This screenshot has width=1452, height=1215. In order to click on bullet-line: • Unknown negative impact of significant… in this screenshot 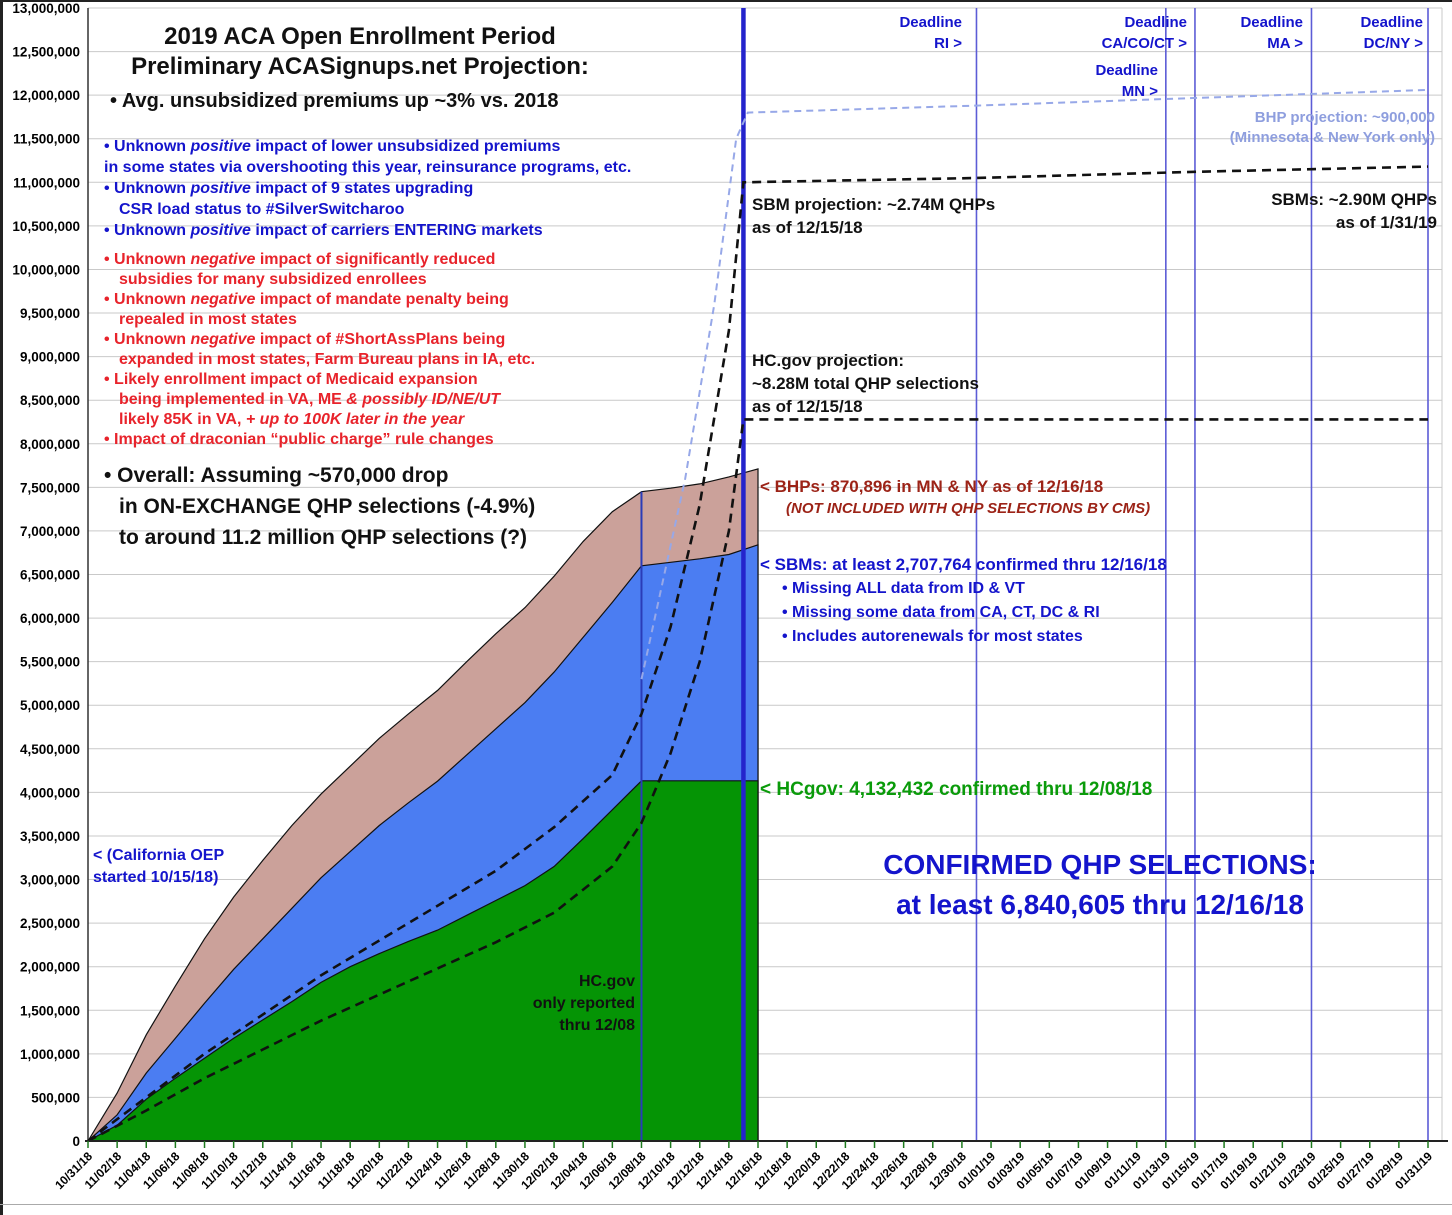, I will do `click(300, 259)`.